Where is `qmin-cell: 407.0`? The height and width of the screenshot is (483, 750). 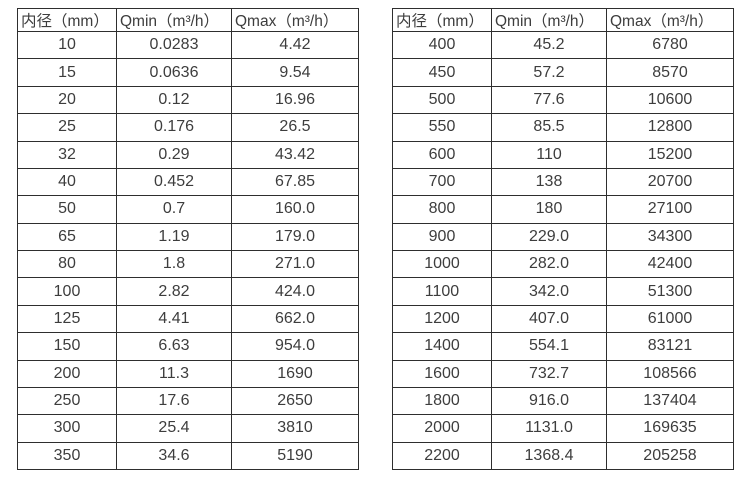
qmin-cell: 407.0 is located at coordinates (549, 319).